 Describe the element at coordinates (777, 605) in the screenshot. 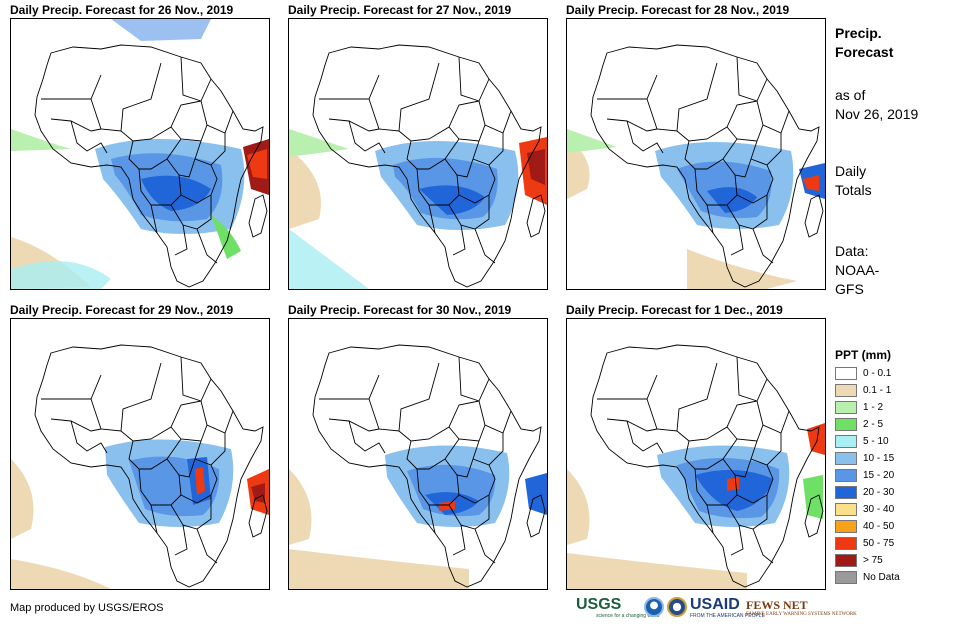

I see `fews-net-logo-text: FEWS NET` at that location.